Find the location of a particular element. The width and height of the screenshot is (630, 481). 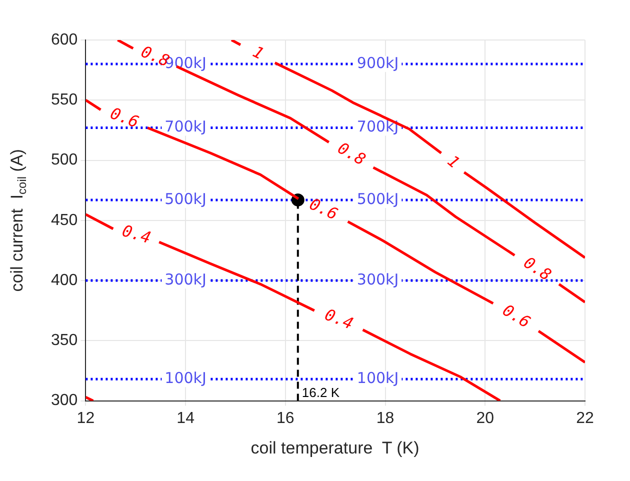

y-tick-label: 500 is located at coordinates (64, 160).